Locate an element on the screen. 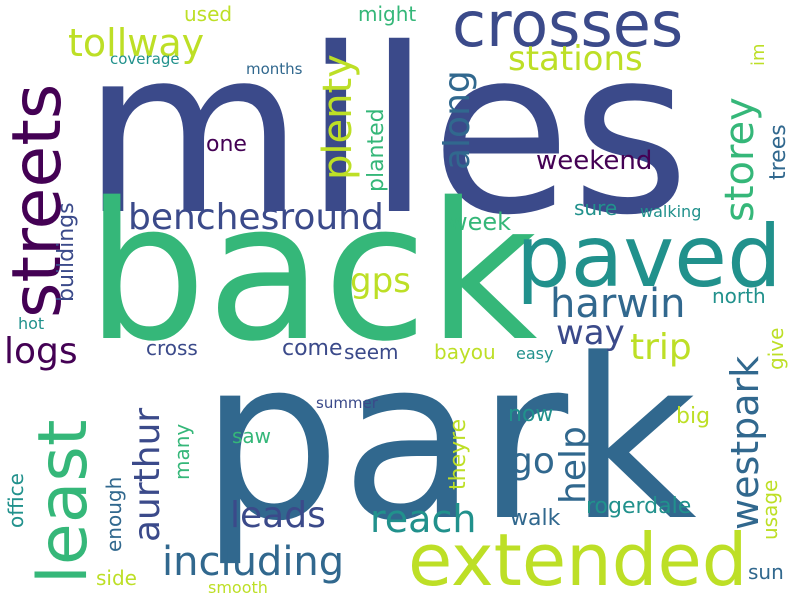 The width and height of the screenshot is (800, 600). word-months: months is located at coordinates (274, 69).